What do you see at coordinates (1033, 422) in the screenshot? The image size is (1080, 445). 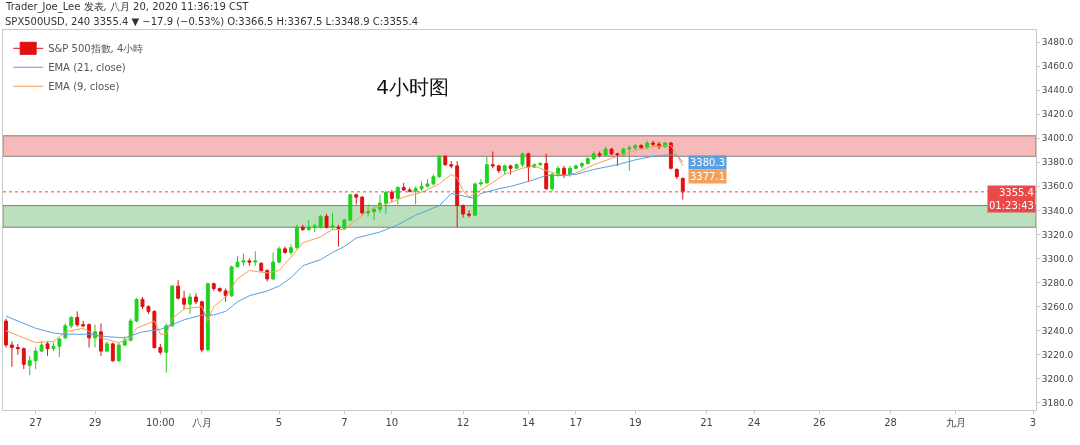 I see `x-tick-label: 3` at bounding box center [1033, 422].